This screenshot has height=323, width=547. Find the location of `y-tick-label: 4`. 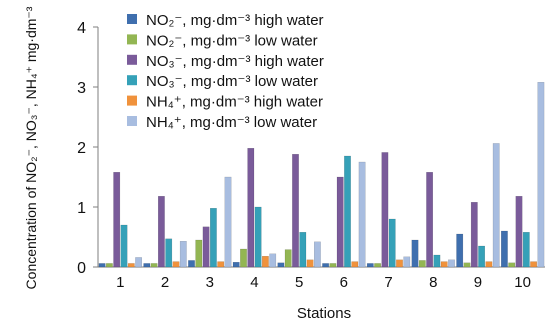

y-tick-label: 4 is located at coordinates (81, 28).